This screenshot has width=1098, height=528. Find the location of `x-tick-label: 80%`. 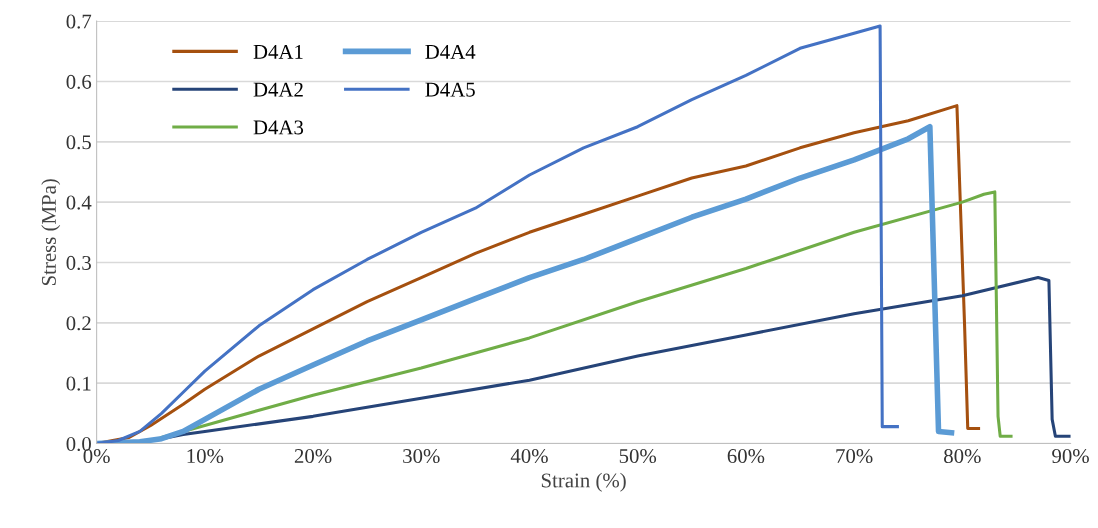

x-tick-label: 80% is located at coordinates (962, 456).